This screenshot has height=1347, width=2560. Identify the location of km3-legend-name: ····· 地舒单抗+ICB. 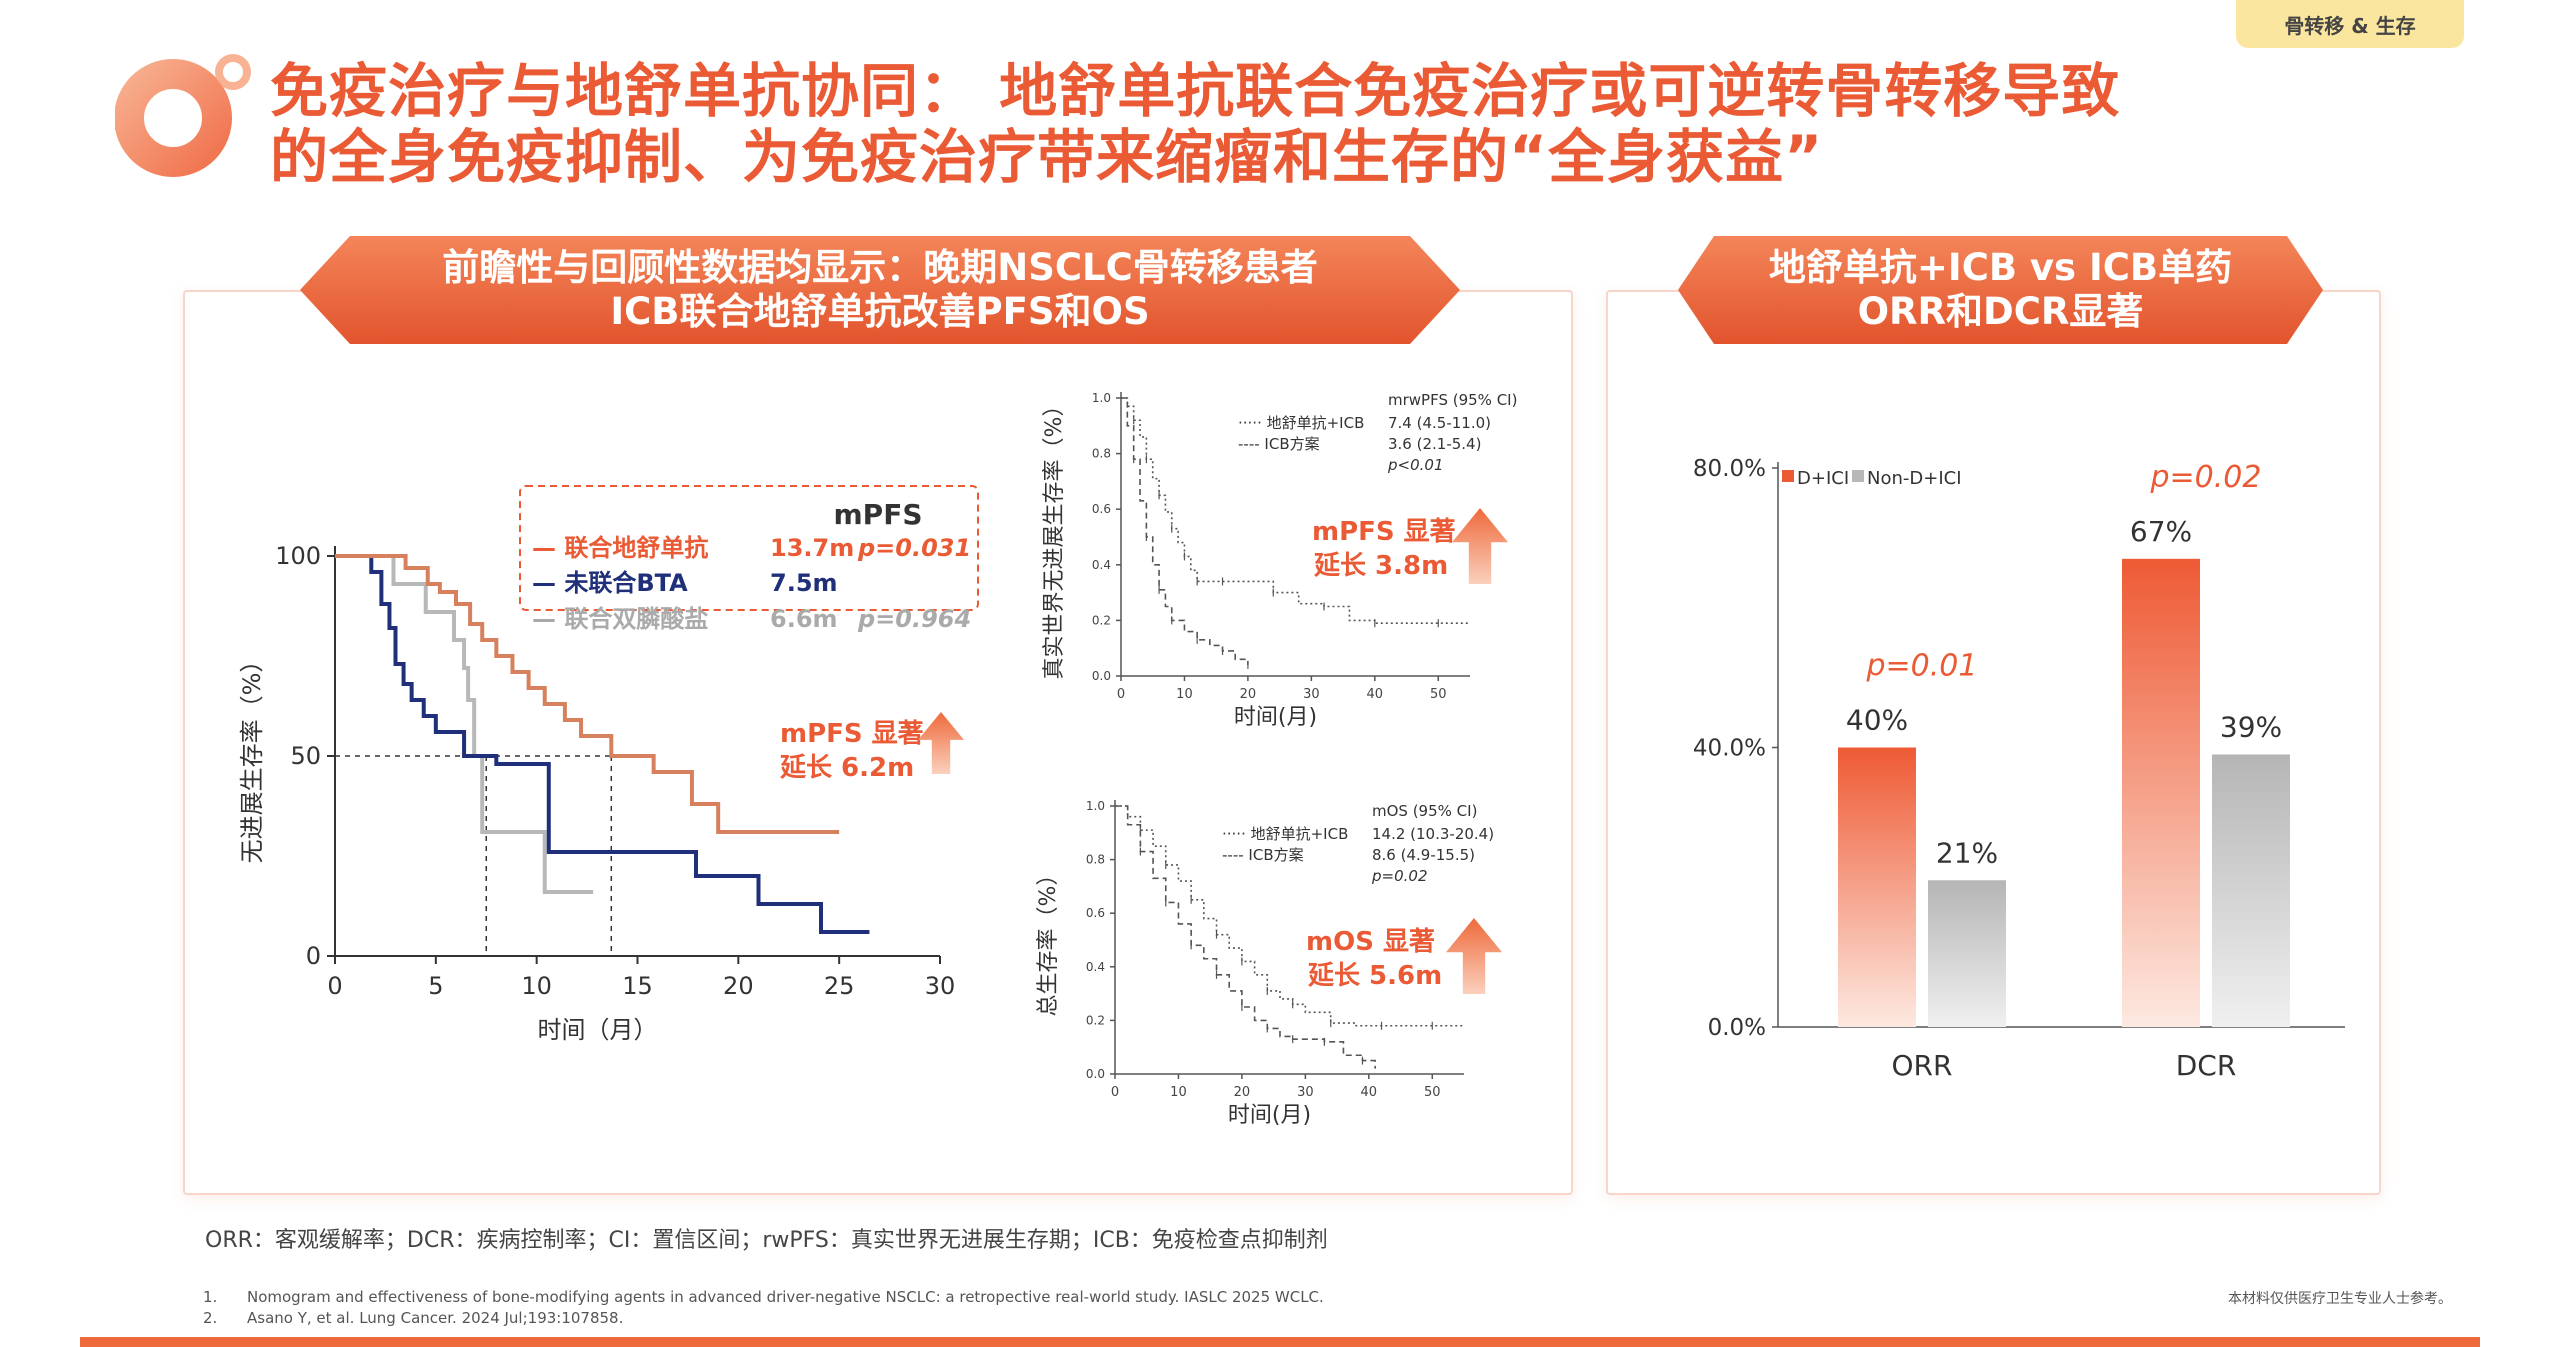
(1285, 834).